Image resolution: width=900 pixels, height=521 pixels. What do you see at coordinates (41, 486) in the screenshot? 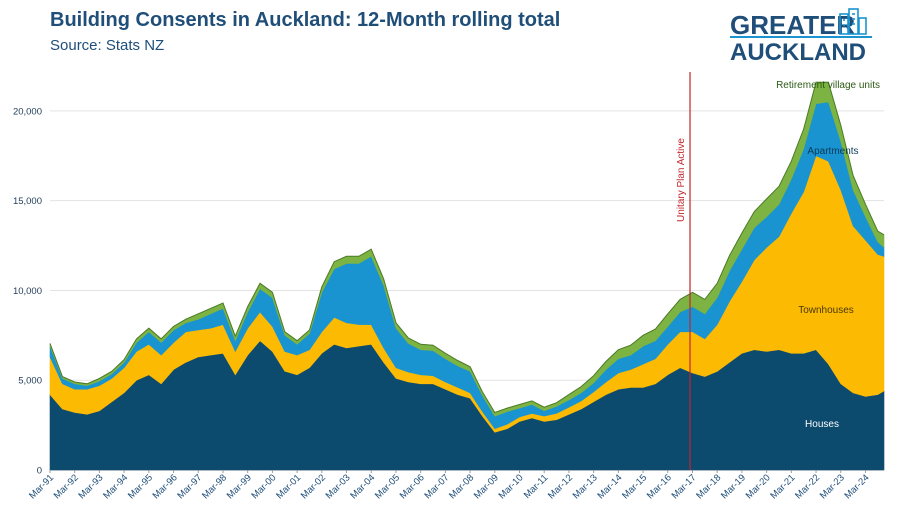
I see `x-tick-label: Mar-91` at bounding box center [41, 486].